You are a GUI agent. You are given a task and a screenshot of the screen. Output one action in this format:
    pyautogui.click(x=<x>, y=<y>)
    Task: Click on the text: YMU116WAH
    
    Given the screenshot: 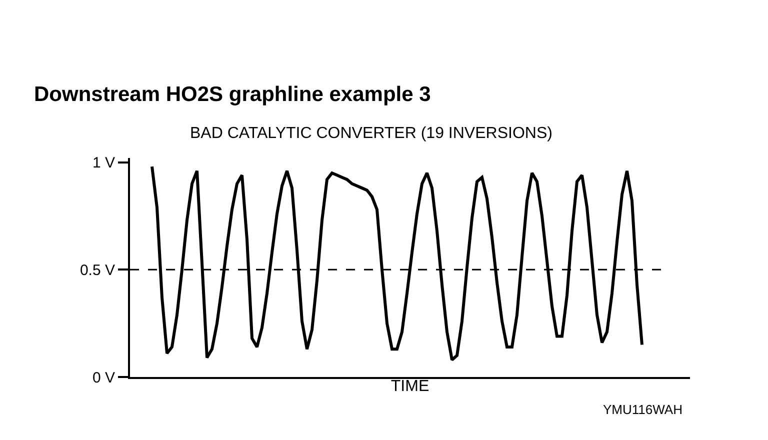 What is the action you would take?
    pyautogui.click(x=642, y=409)
    